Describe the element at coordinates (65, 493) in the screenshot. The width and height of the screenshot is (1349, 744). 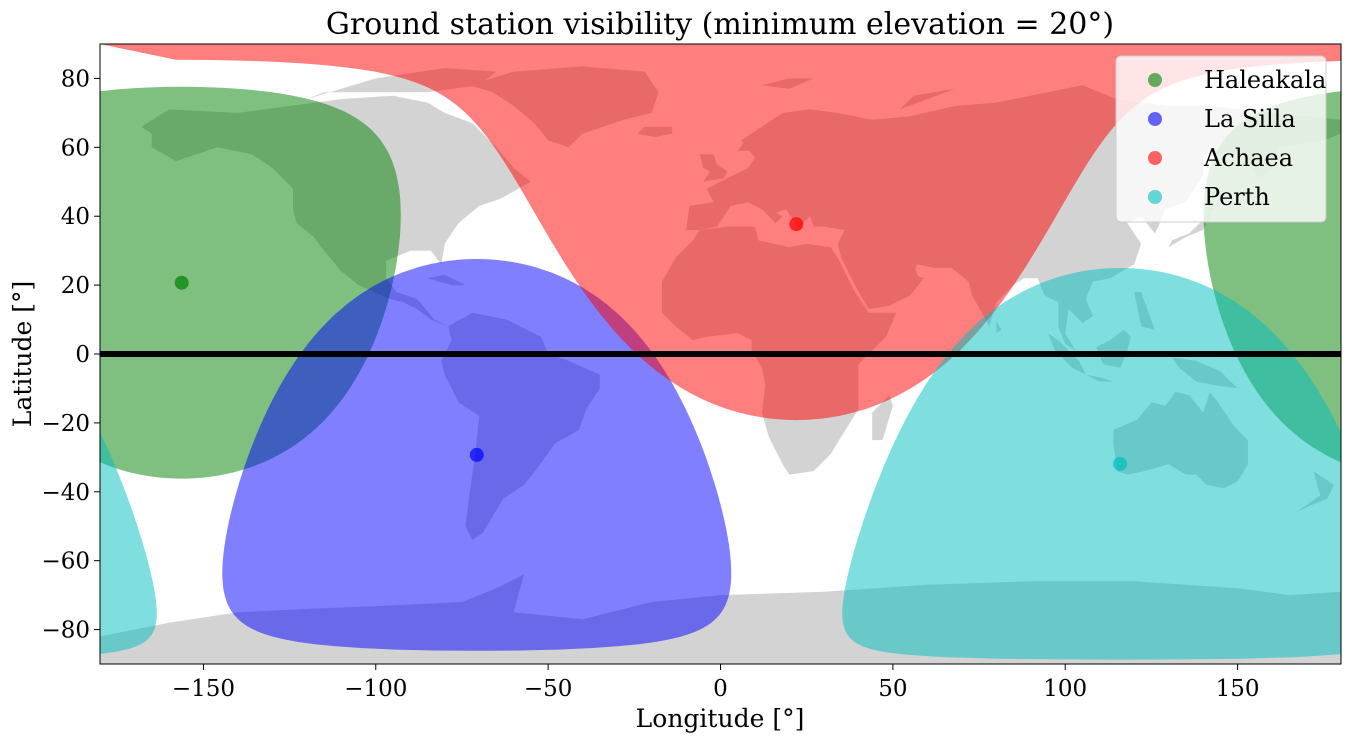
I see `y-tick-label: −40` at that location.